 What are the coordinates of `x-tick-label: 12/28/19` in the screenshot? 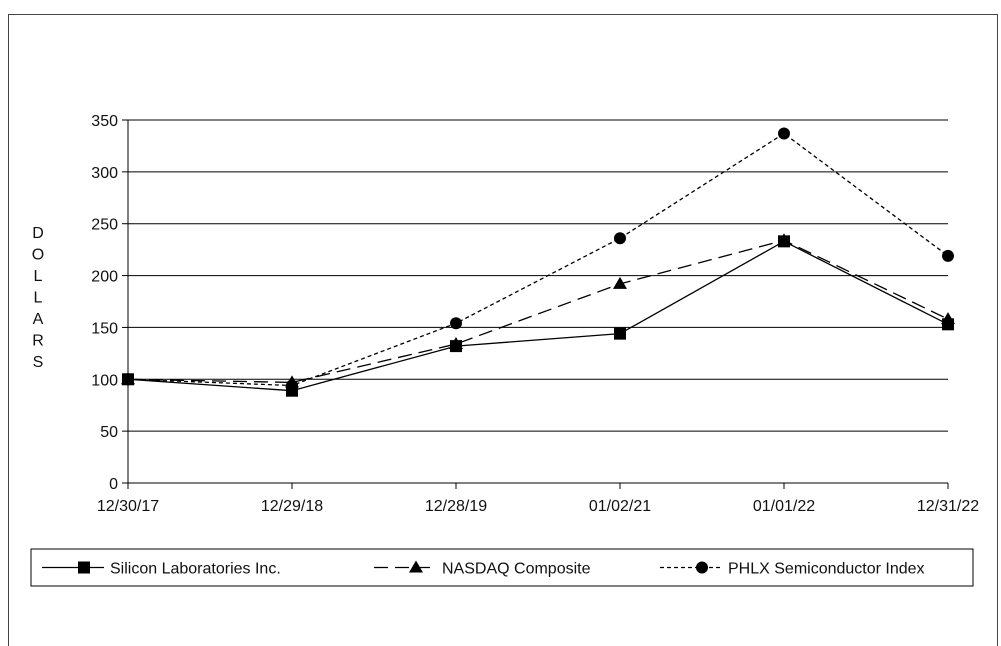 It's located at (456, 506).